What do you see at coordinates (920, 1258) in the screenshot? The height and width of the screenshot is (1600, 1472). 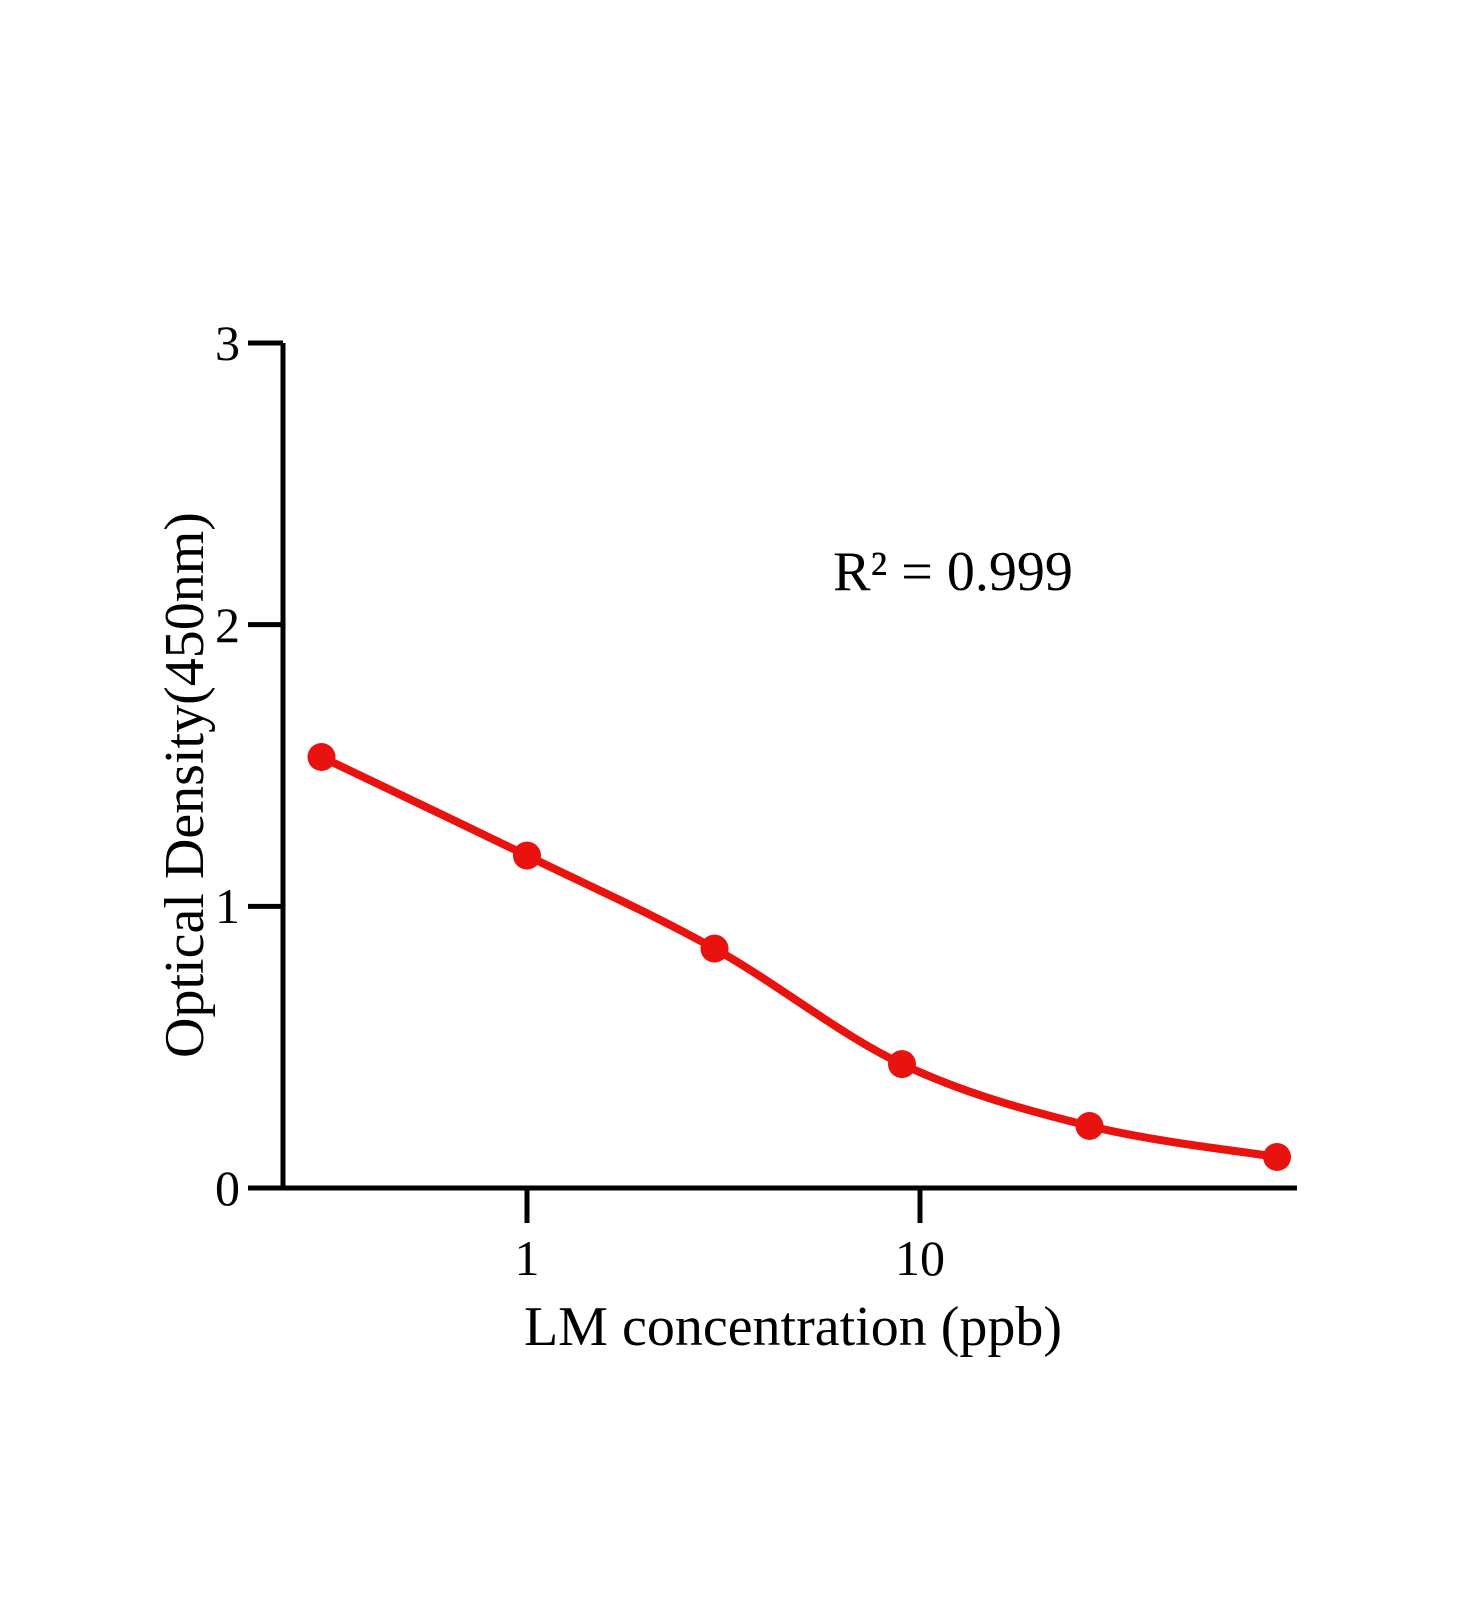 I see `x-tick-label: 10` at bounding box center [920, 1258].